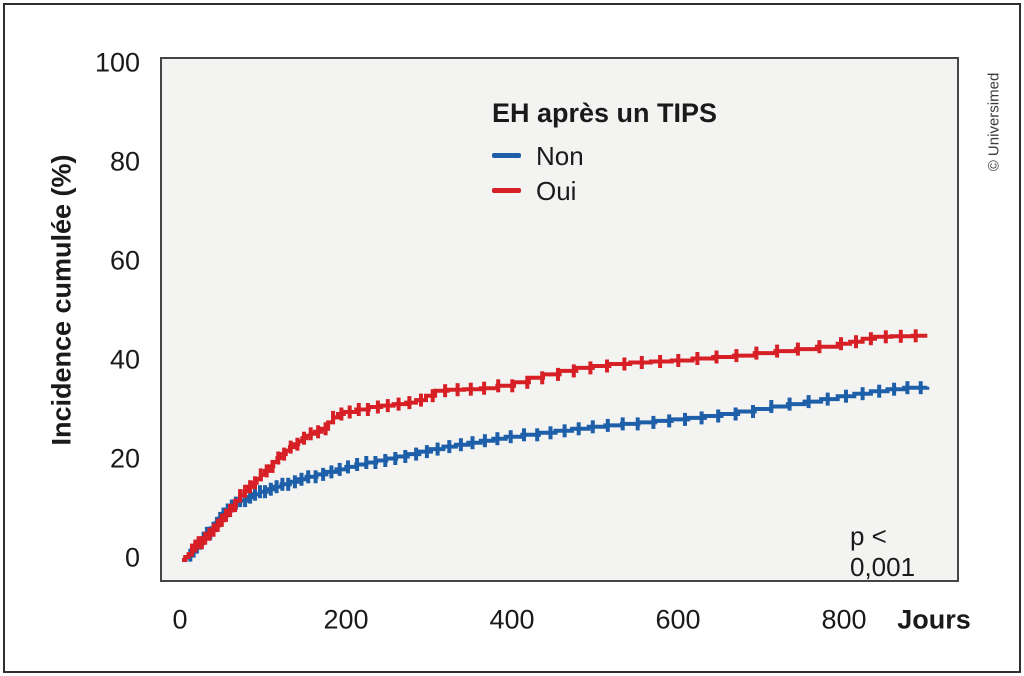  Describe the element at coordinates (678, 619) in the screenshot. I see `x-tick-label: 600` at that location.